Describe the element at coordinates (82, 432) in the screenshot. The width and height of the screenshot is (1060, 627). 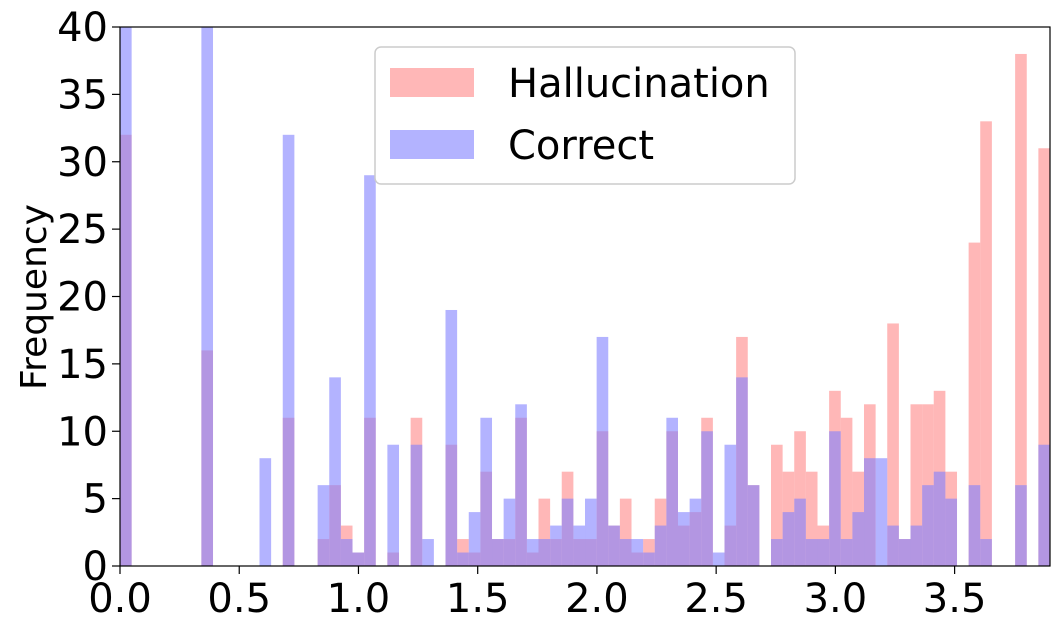
I see `y-tick-label: 10` at that location.